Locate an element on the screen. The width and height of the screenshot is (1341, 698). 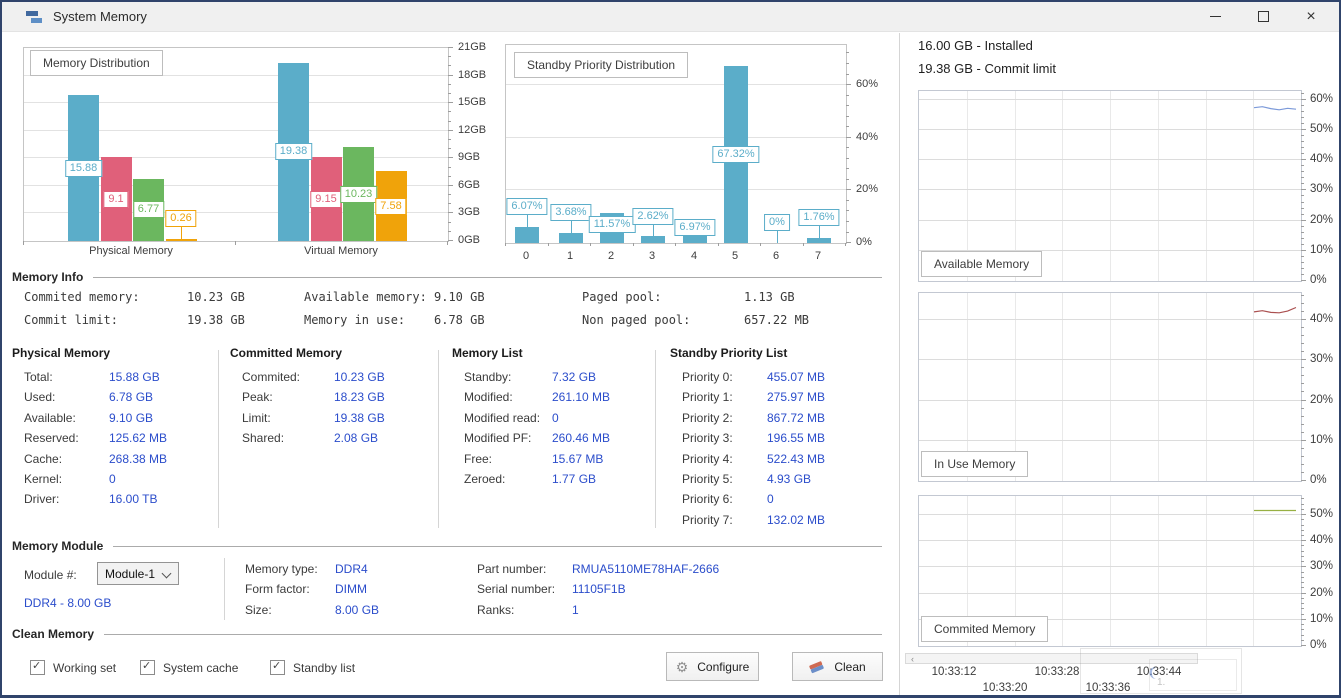
chevron-down-icon is located at coordinates (166, 573).